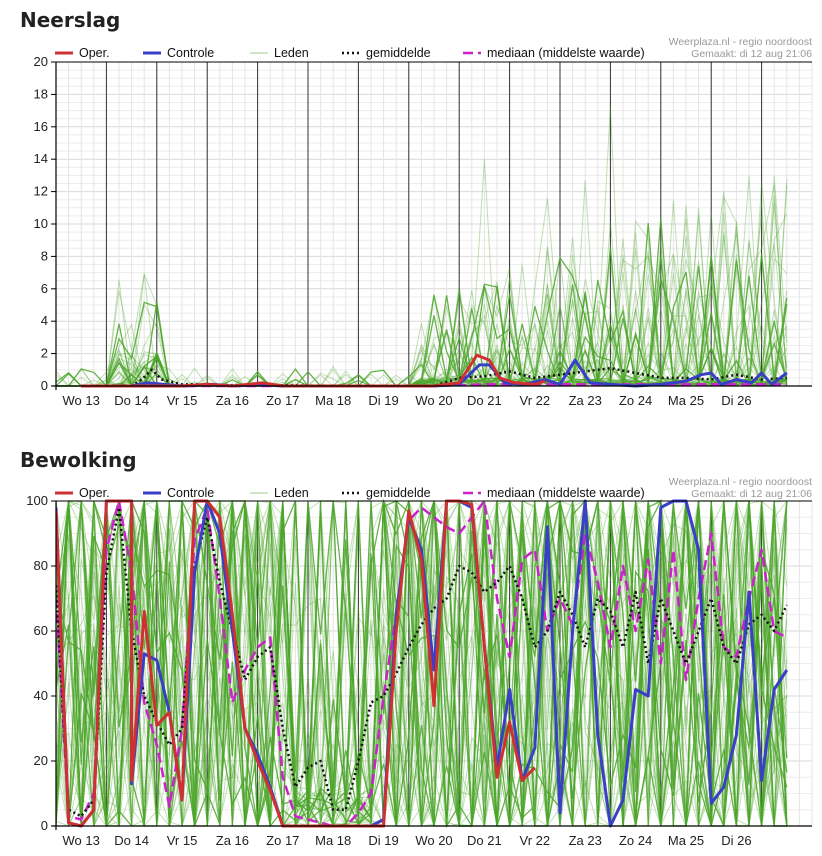 This screenshot has width=822, height=856. Describe the element at coordinates (41, 191) in the screenshot. I see `y-tick-label: 12` at that location.